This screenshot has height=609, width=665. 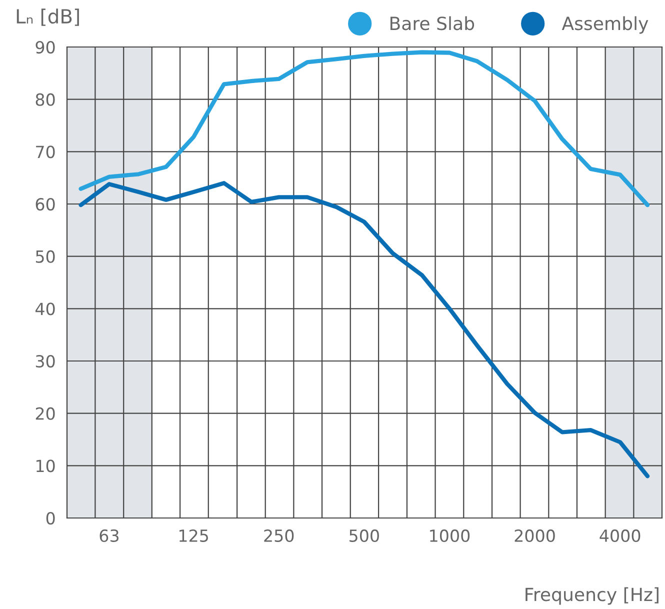 What do you see at coordinates (193, 535) in the screenshot?
I see `x-tick-label: 125` at bounding box center [193, 535].